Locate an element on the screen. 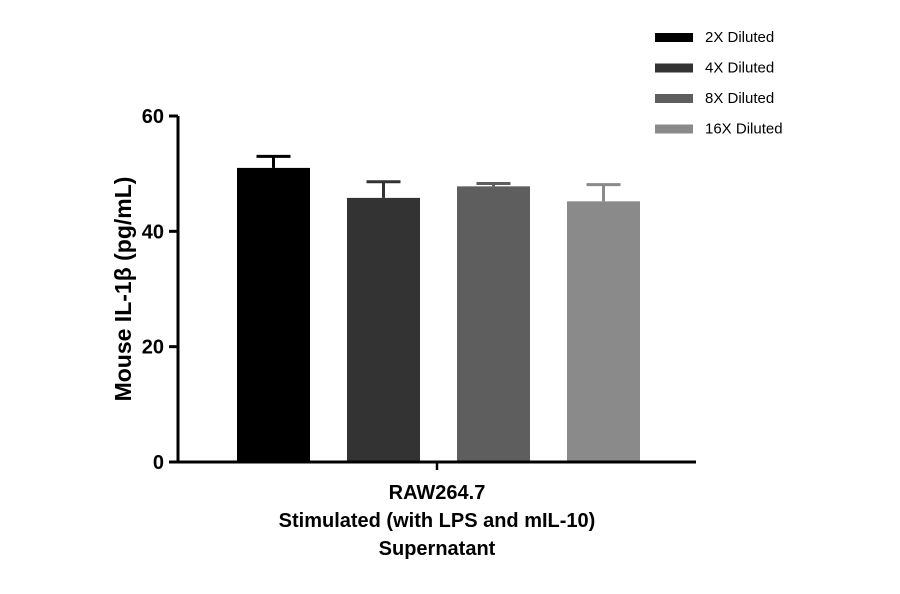 The width and height of the screenshot is (900, 594). error-bars is located at coordinates (438, 178).